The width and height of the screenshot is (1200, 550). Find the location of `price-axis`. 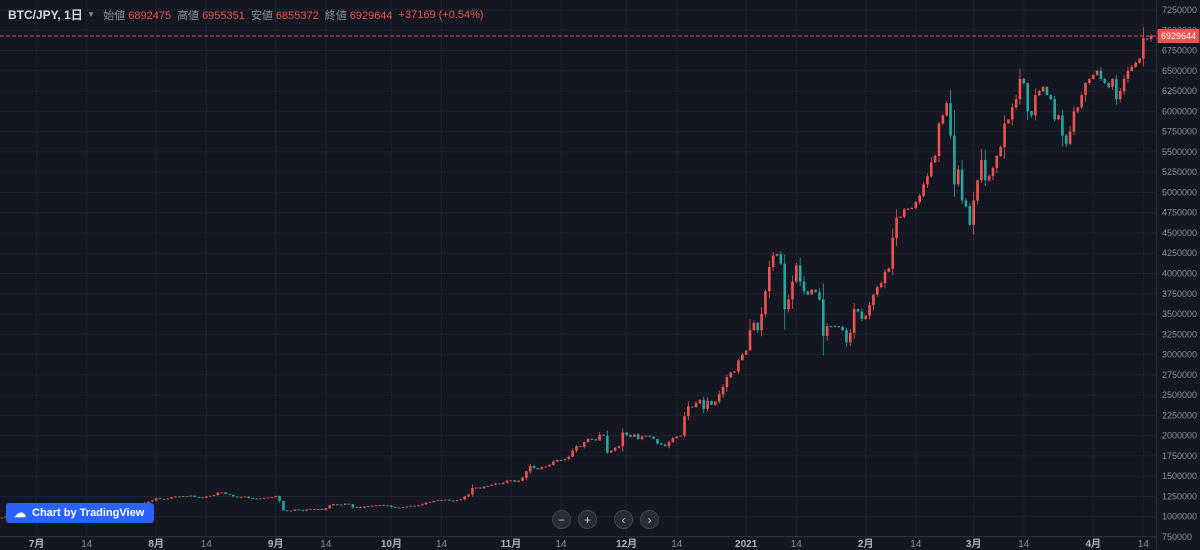

price-axis is located at coordinates (1178, 268).